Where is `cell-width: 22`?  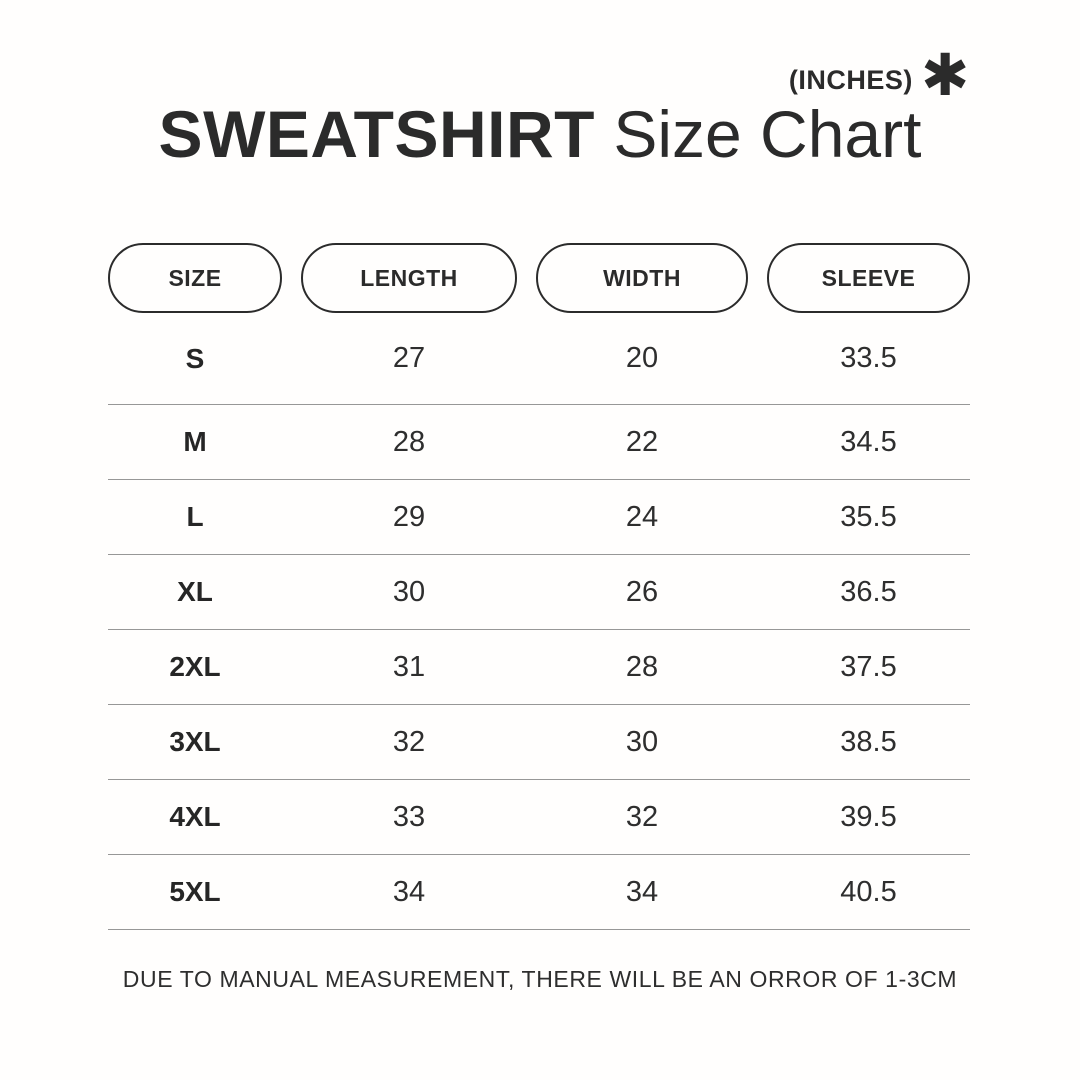
cell-width: 22 is located at coordinates (642, 441).